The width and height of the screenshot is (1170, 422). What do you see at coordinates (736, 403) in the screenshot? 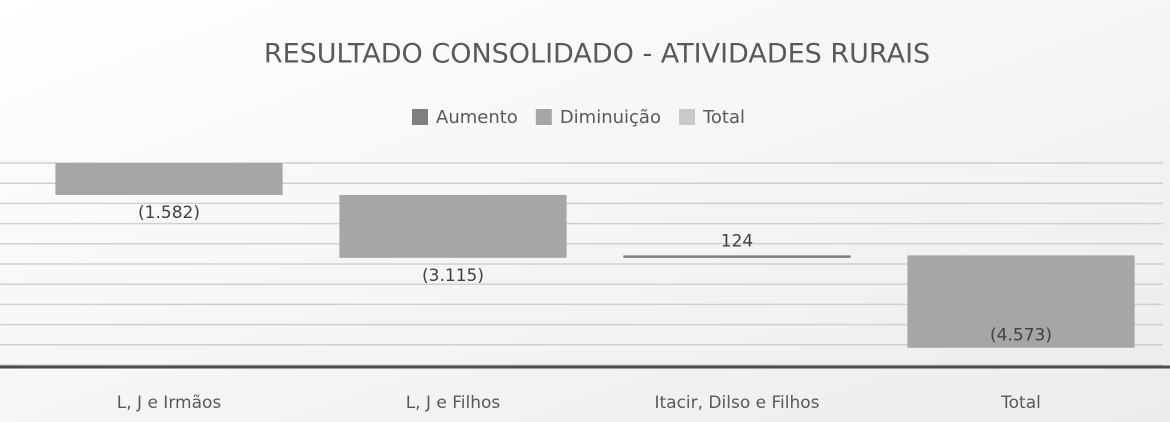
I see `x-tick-label: Itacir, Dilso e Filhos` at bounding box center [736, 403].